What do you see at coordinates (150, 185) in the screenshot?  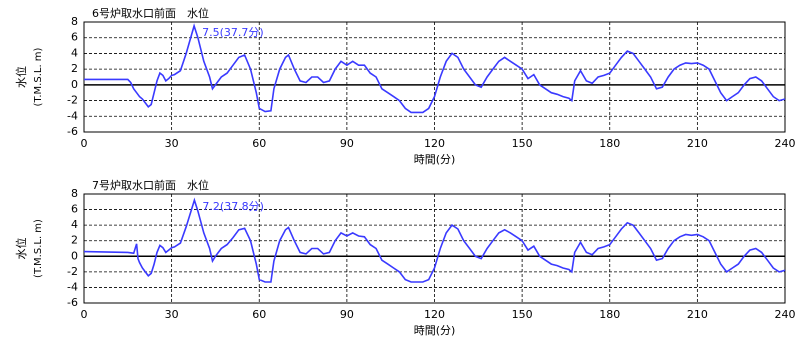 I see `chart-title: 7号炉取水口前面 水位` at bounding box center [150, 185].